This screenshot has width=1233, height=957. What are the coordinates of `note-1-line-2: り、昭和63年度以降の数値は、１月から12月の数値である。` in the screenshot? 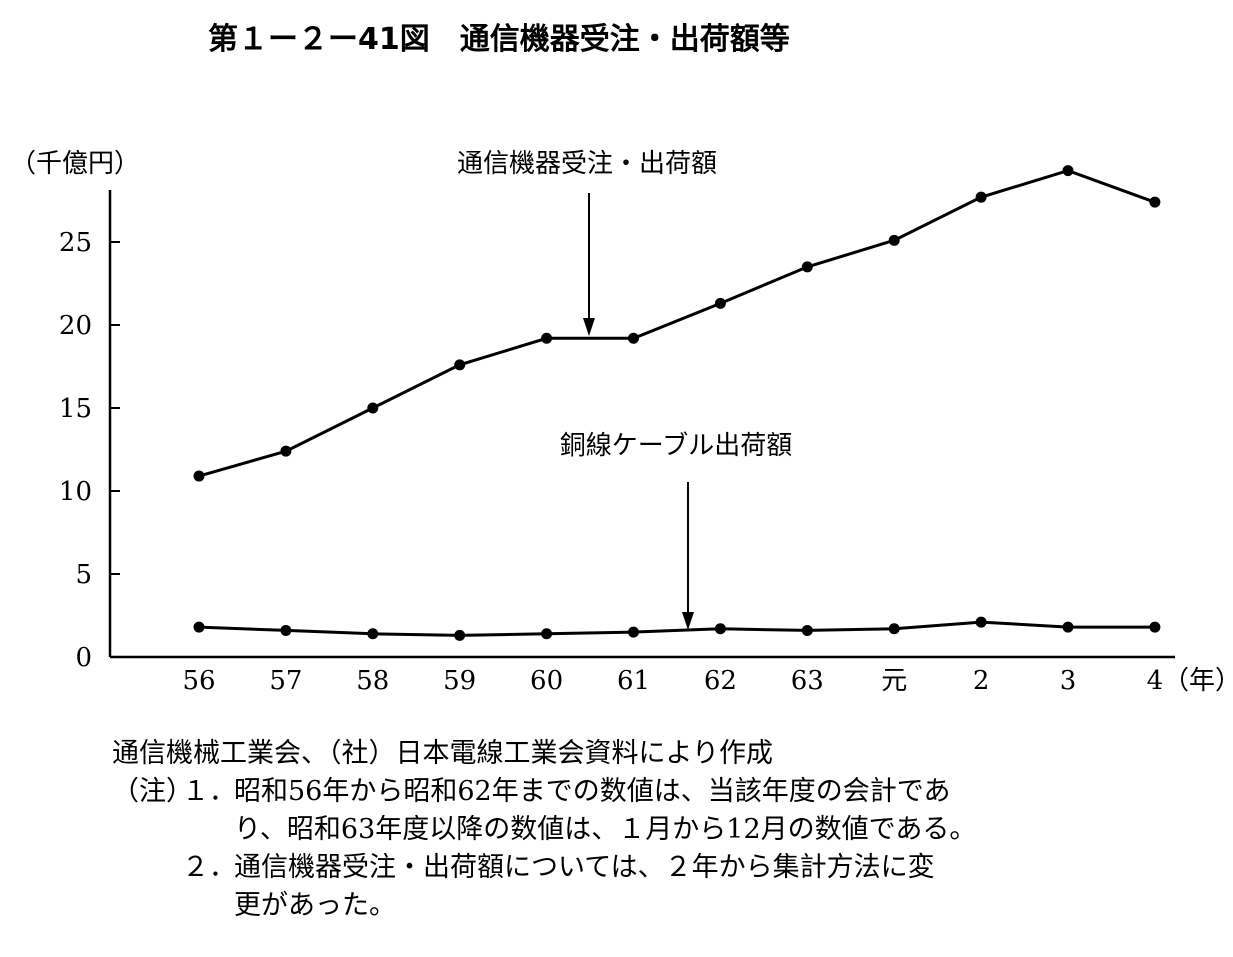 It's located at (605, 829).